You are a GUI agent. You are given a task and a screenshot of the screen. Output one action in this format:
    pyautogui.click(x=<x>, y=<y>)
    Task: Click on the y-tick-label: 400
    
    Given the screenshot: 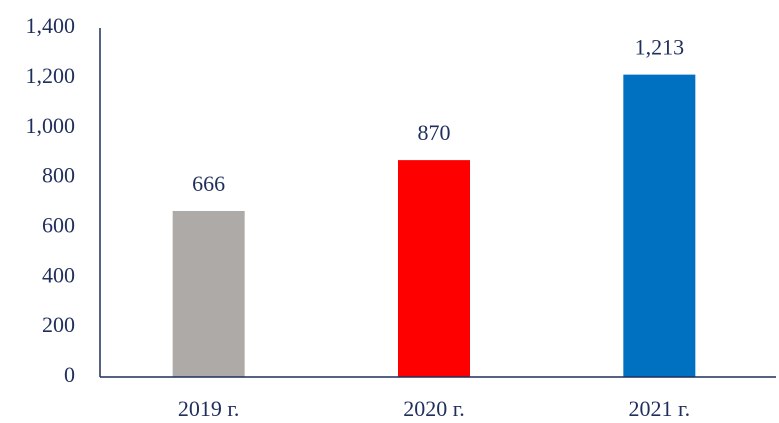 What is the action you would take?
    pyautogui.click(x=58, y=274)
    